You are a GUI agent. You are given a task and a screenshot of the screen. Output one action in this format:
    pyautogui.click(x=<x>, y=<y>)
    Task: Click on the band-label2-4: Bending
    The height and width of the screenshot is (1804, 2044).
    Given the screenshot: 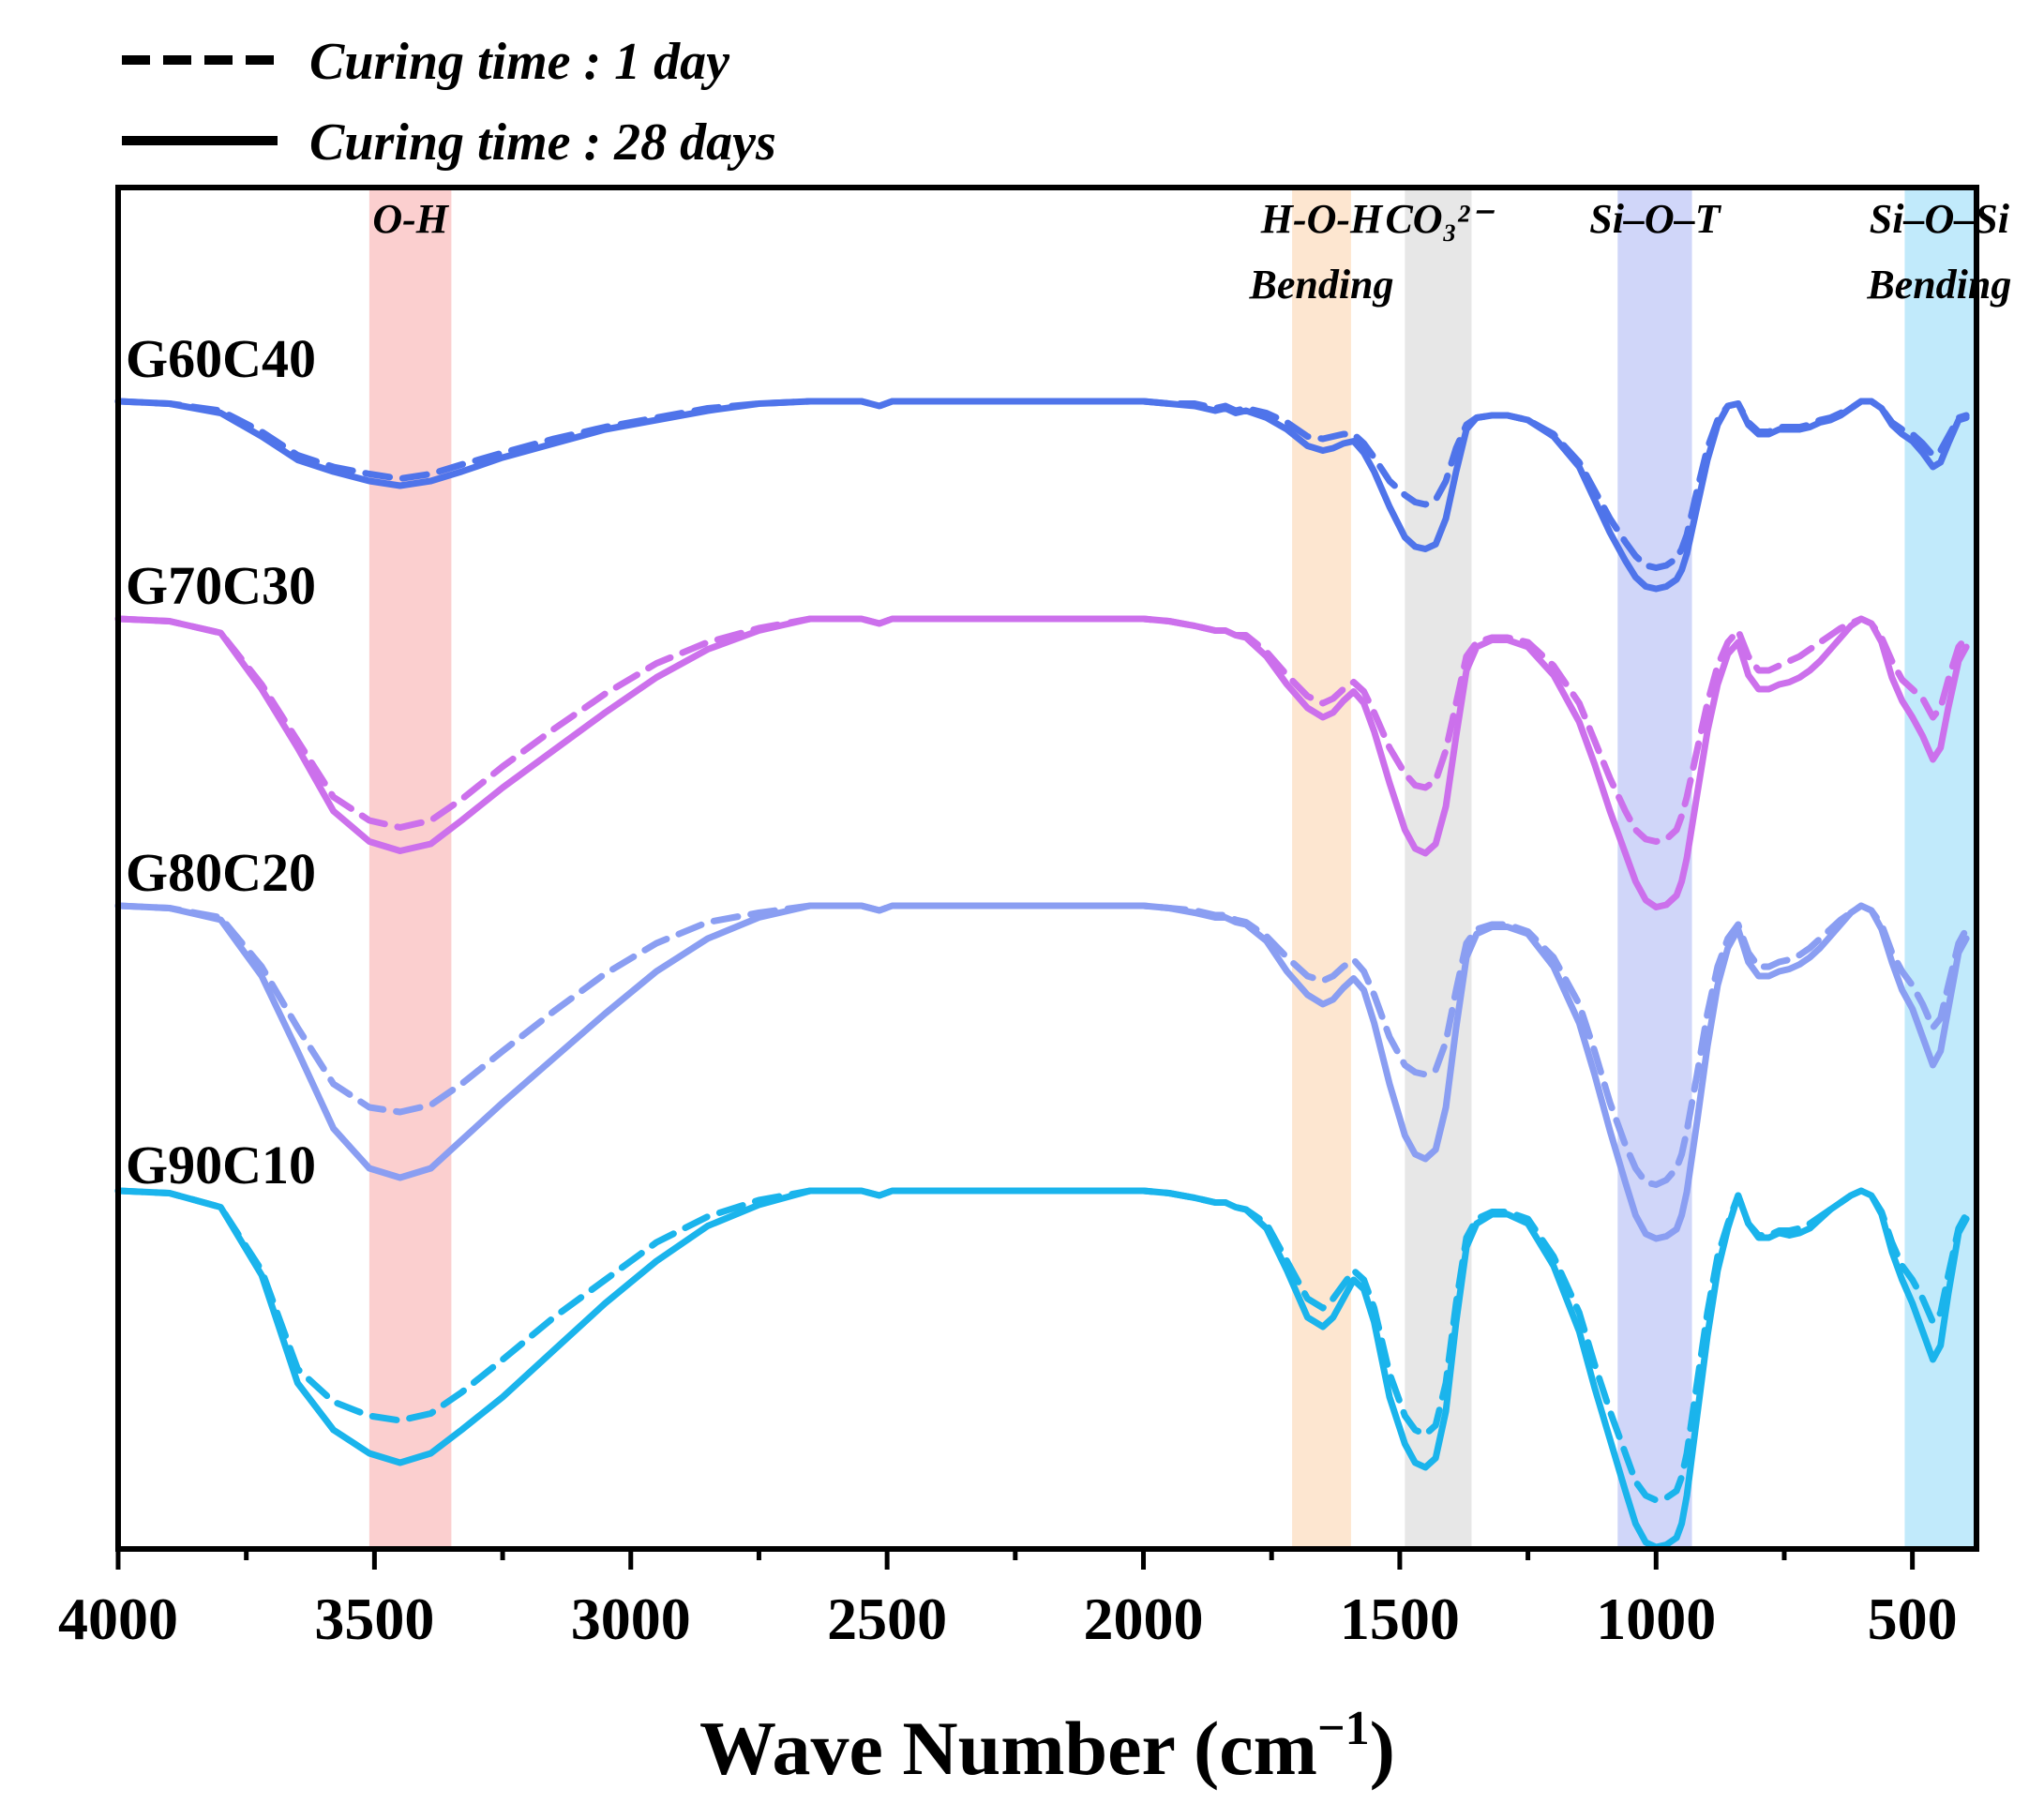 What is the action you would take?
    pyautogui.click(x=1939, y=285)
    